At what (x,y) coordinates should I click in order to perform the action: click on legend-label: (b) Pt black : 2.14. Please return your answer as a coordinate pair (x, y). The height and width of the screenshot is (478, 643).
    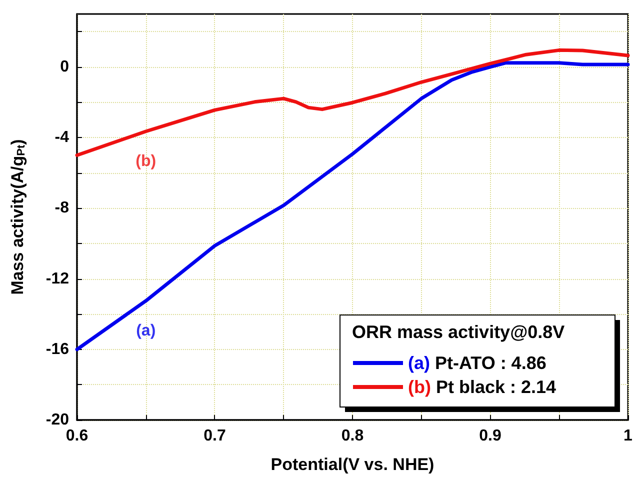
    Looking at the image, I should click on (482, 387).